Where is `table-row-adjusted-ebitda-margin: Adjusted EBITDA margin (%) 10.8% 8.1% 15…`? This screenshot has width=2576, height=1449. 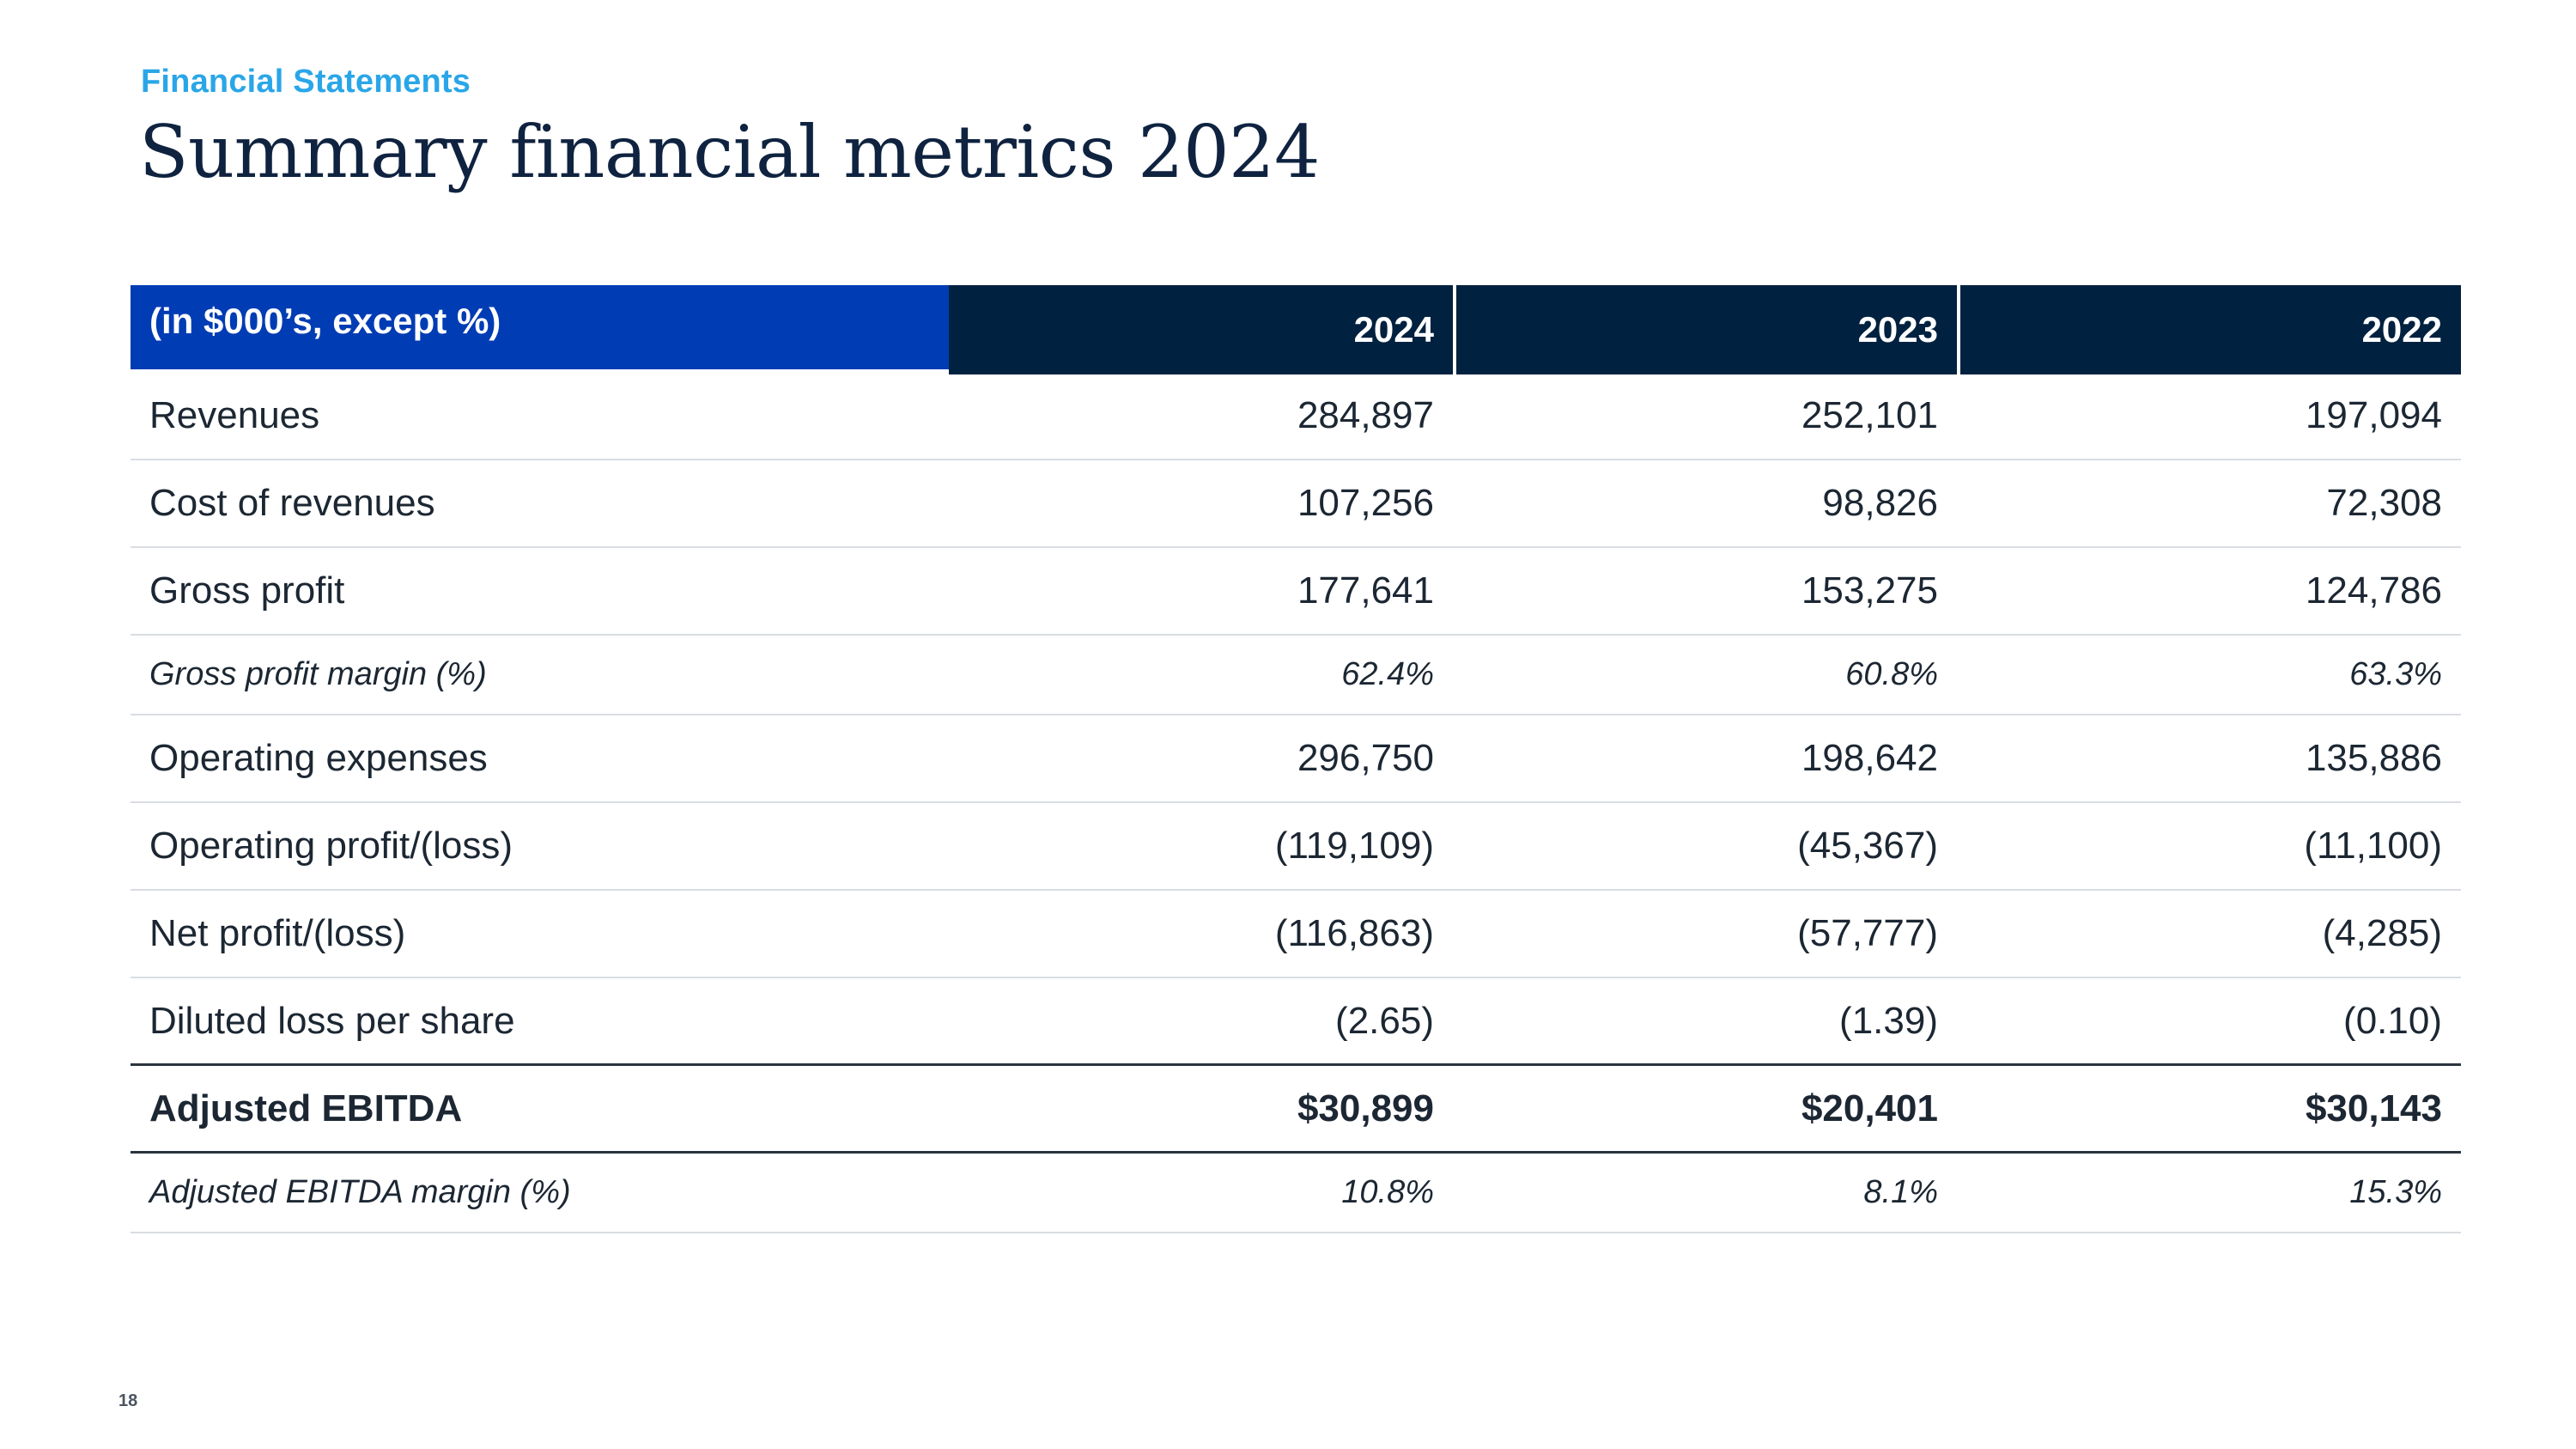 table-row-adjusted-ebitda-margin: Adjusted EBITDA margin (%) 10.8% 8.1% 15… is located at coordinates (1296, 1193).